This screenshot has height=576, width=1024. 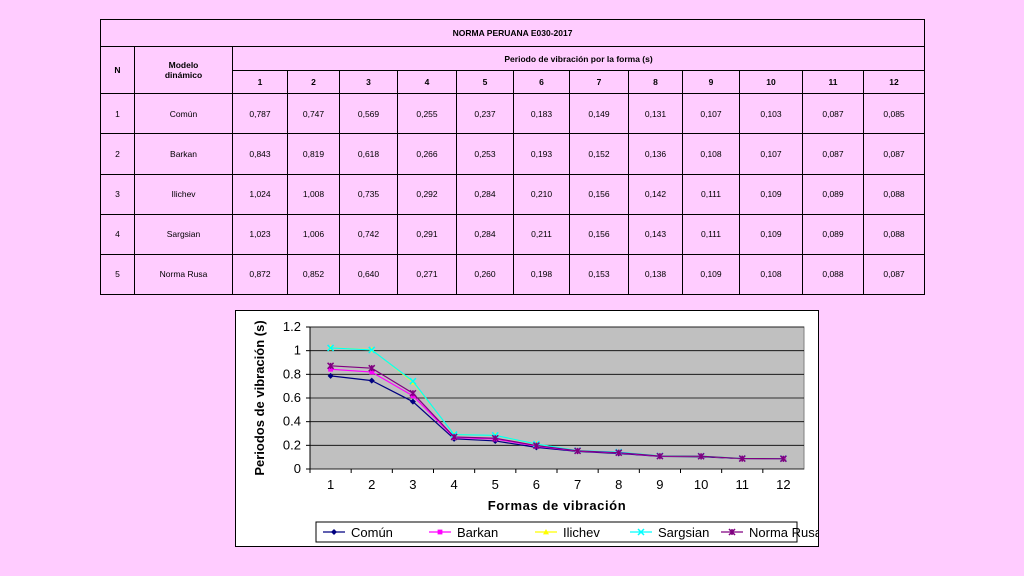 I want to click on period-cell: 0,183, so click(x=541, y=114).